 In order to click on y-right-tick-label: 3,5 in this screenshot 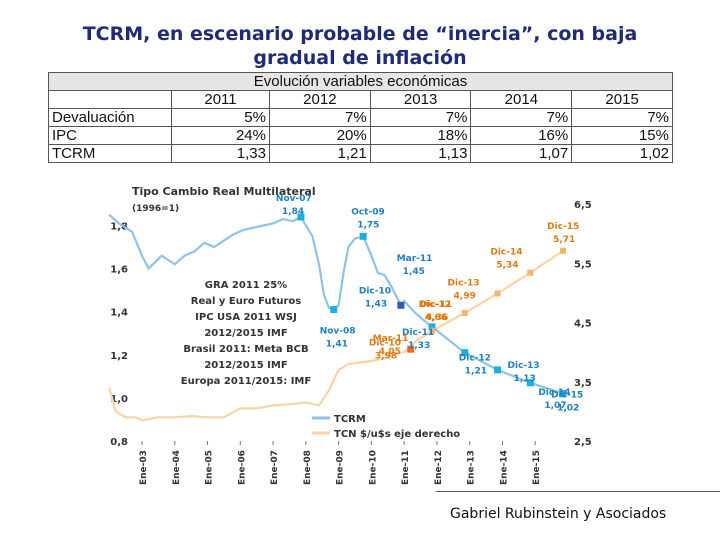, I will do `click(583, 383)`.